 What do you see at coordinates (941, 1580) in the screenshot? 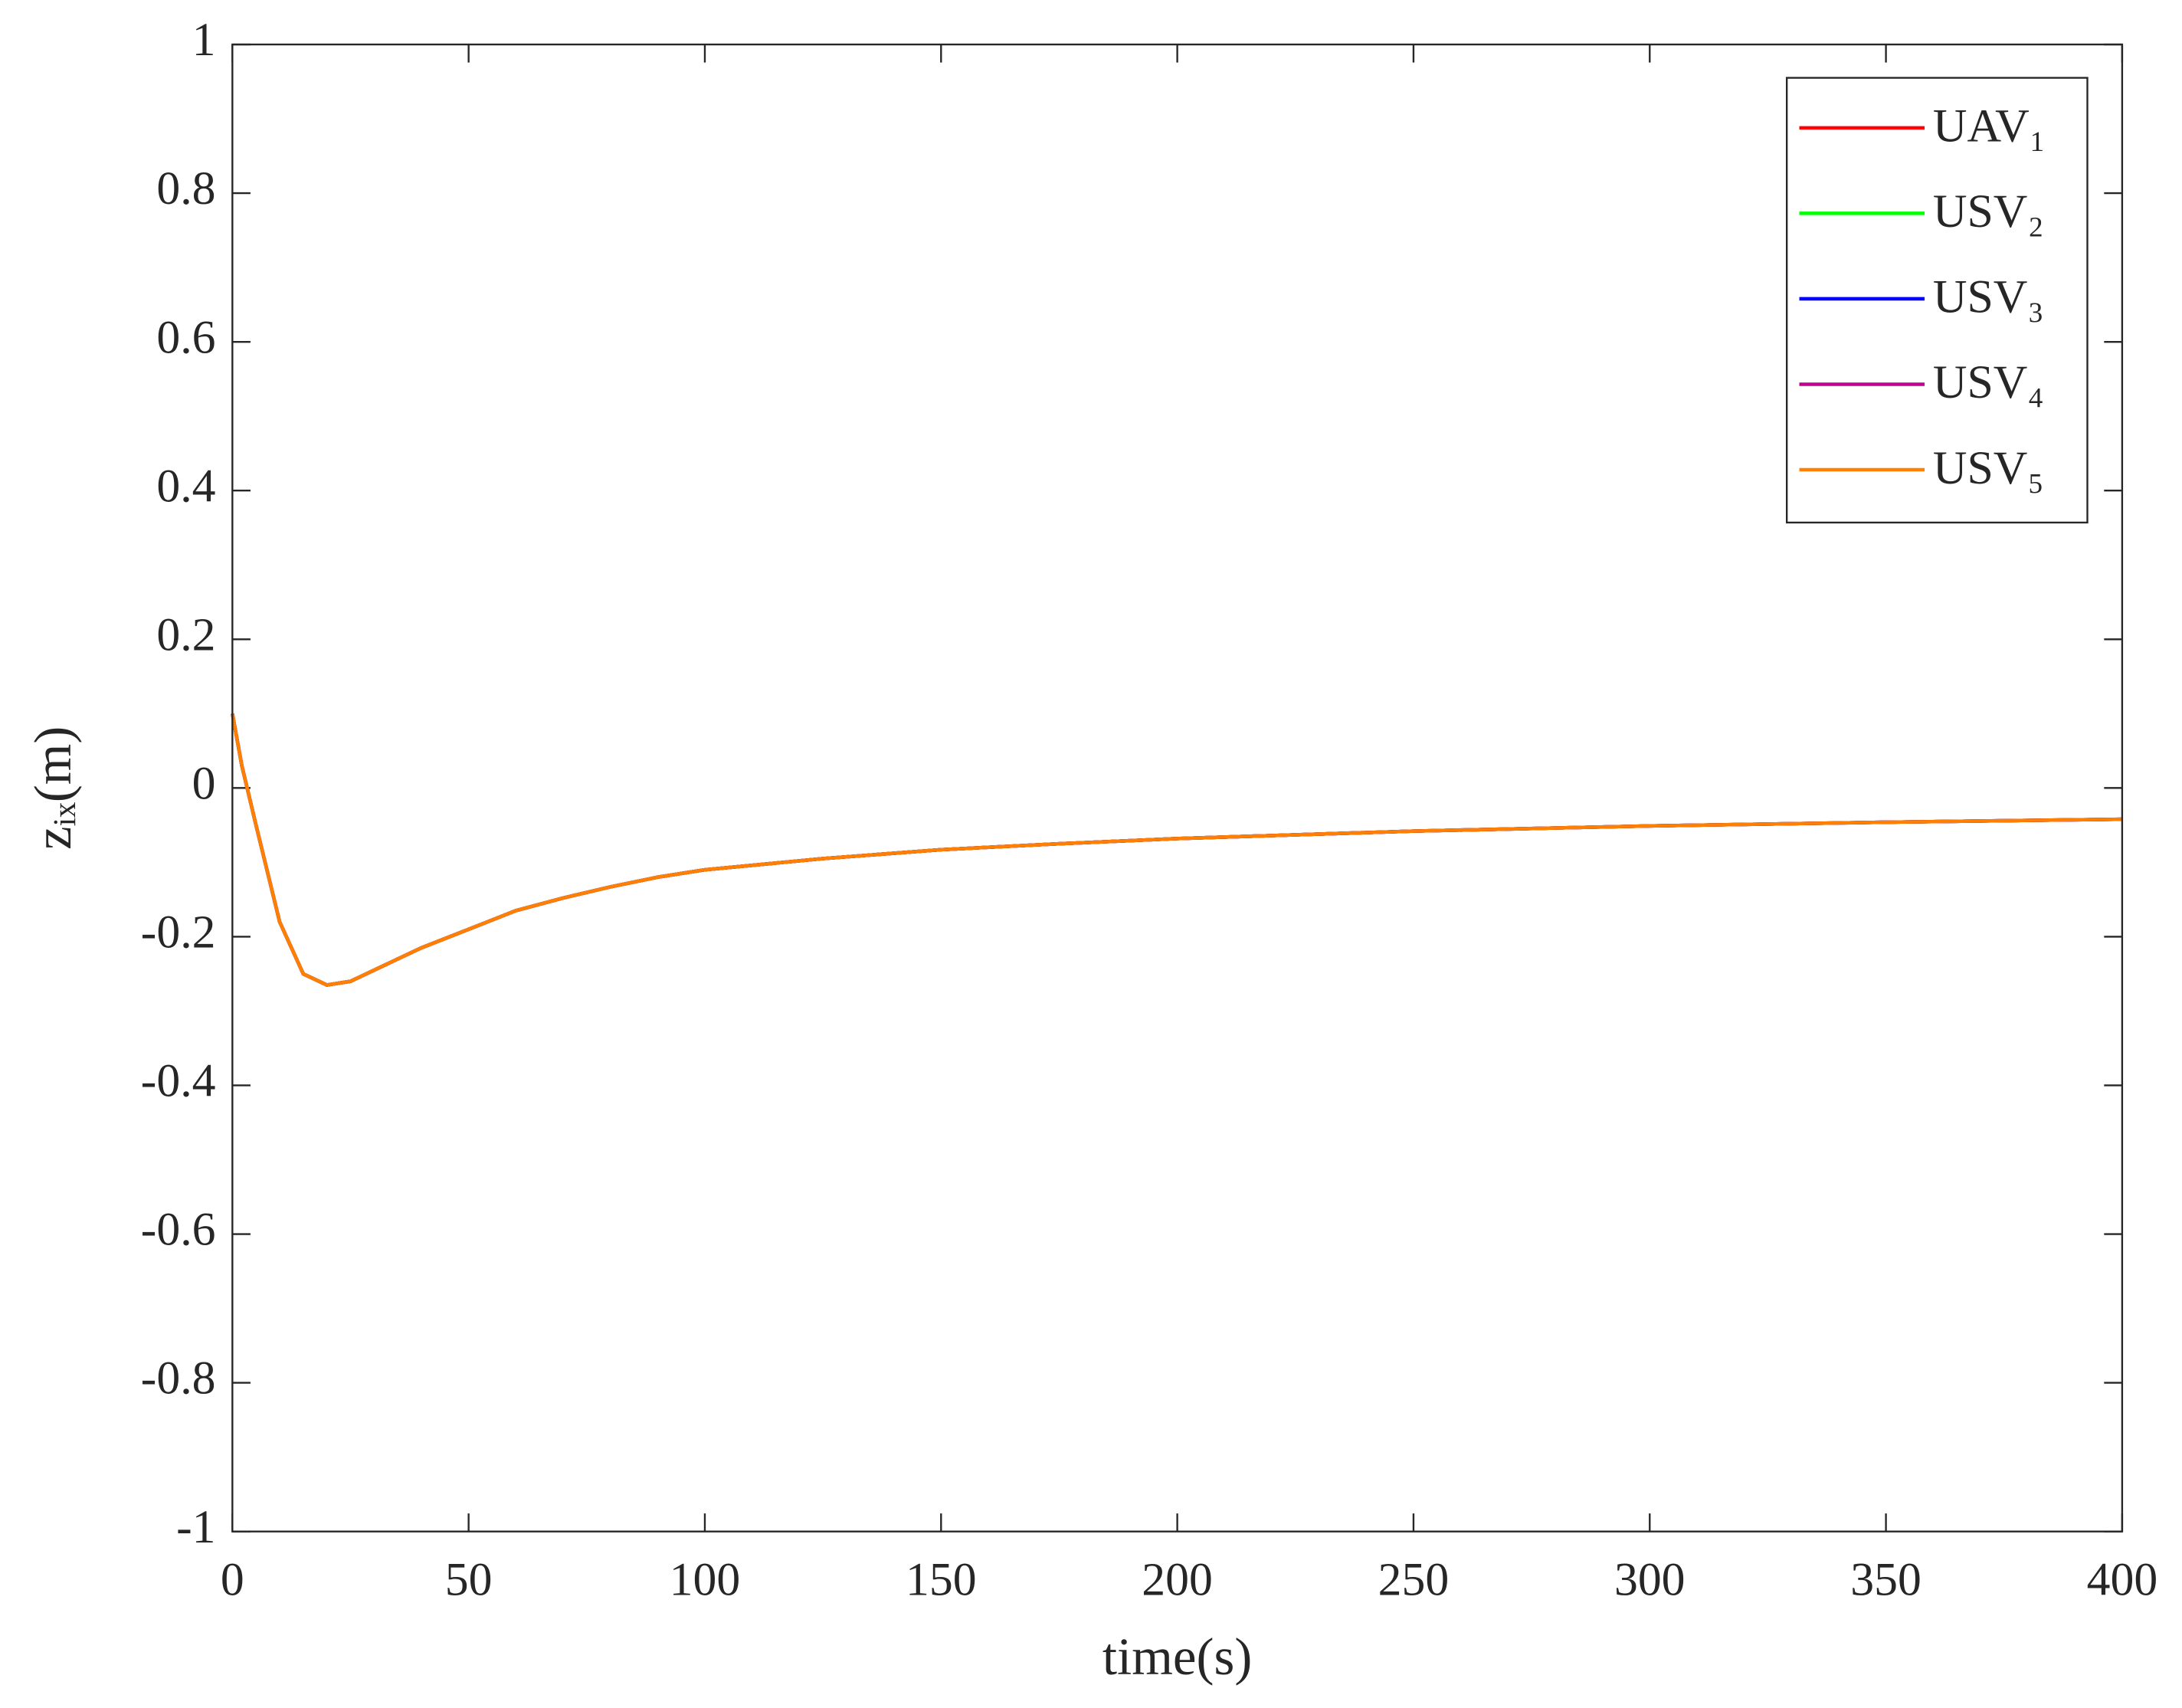
I see `x-tick-label: 150` at bounding box center [941, 1580].